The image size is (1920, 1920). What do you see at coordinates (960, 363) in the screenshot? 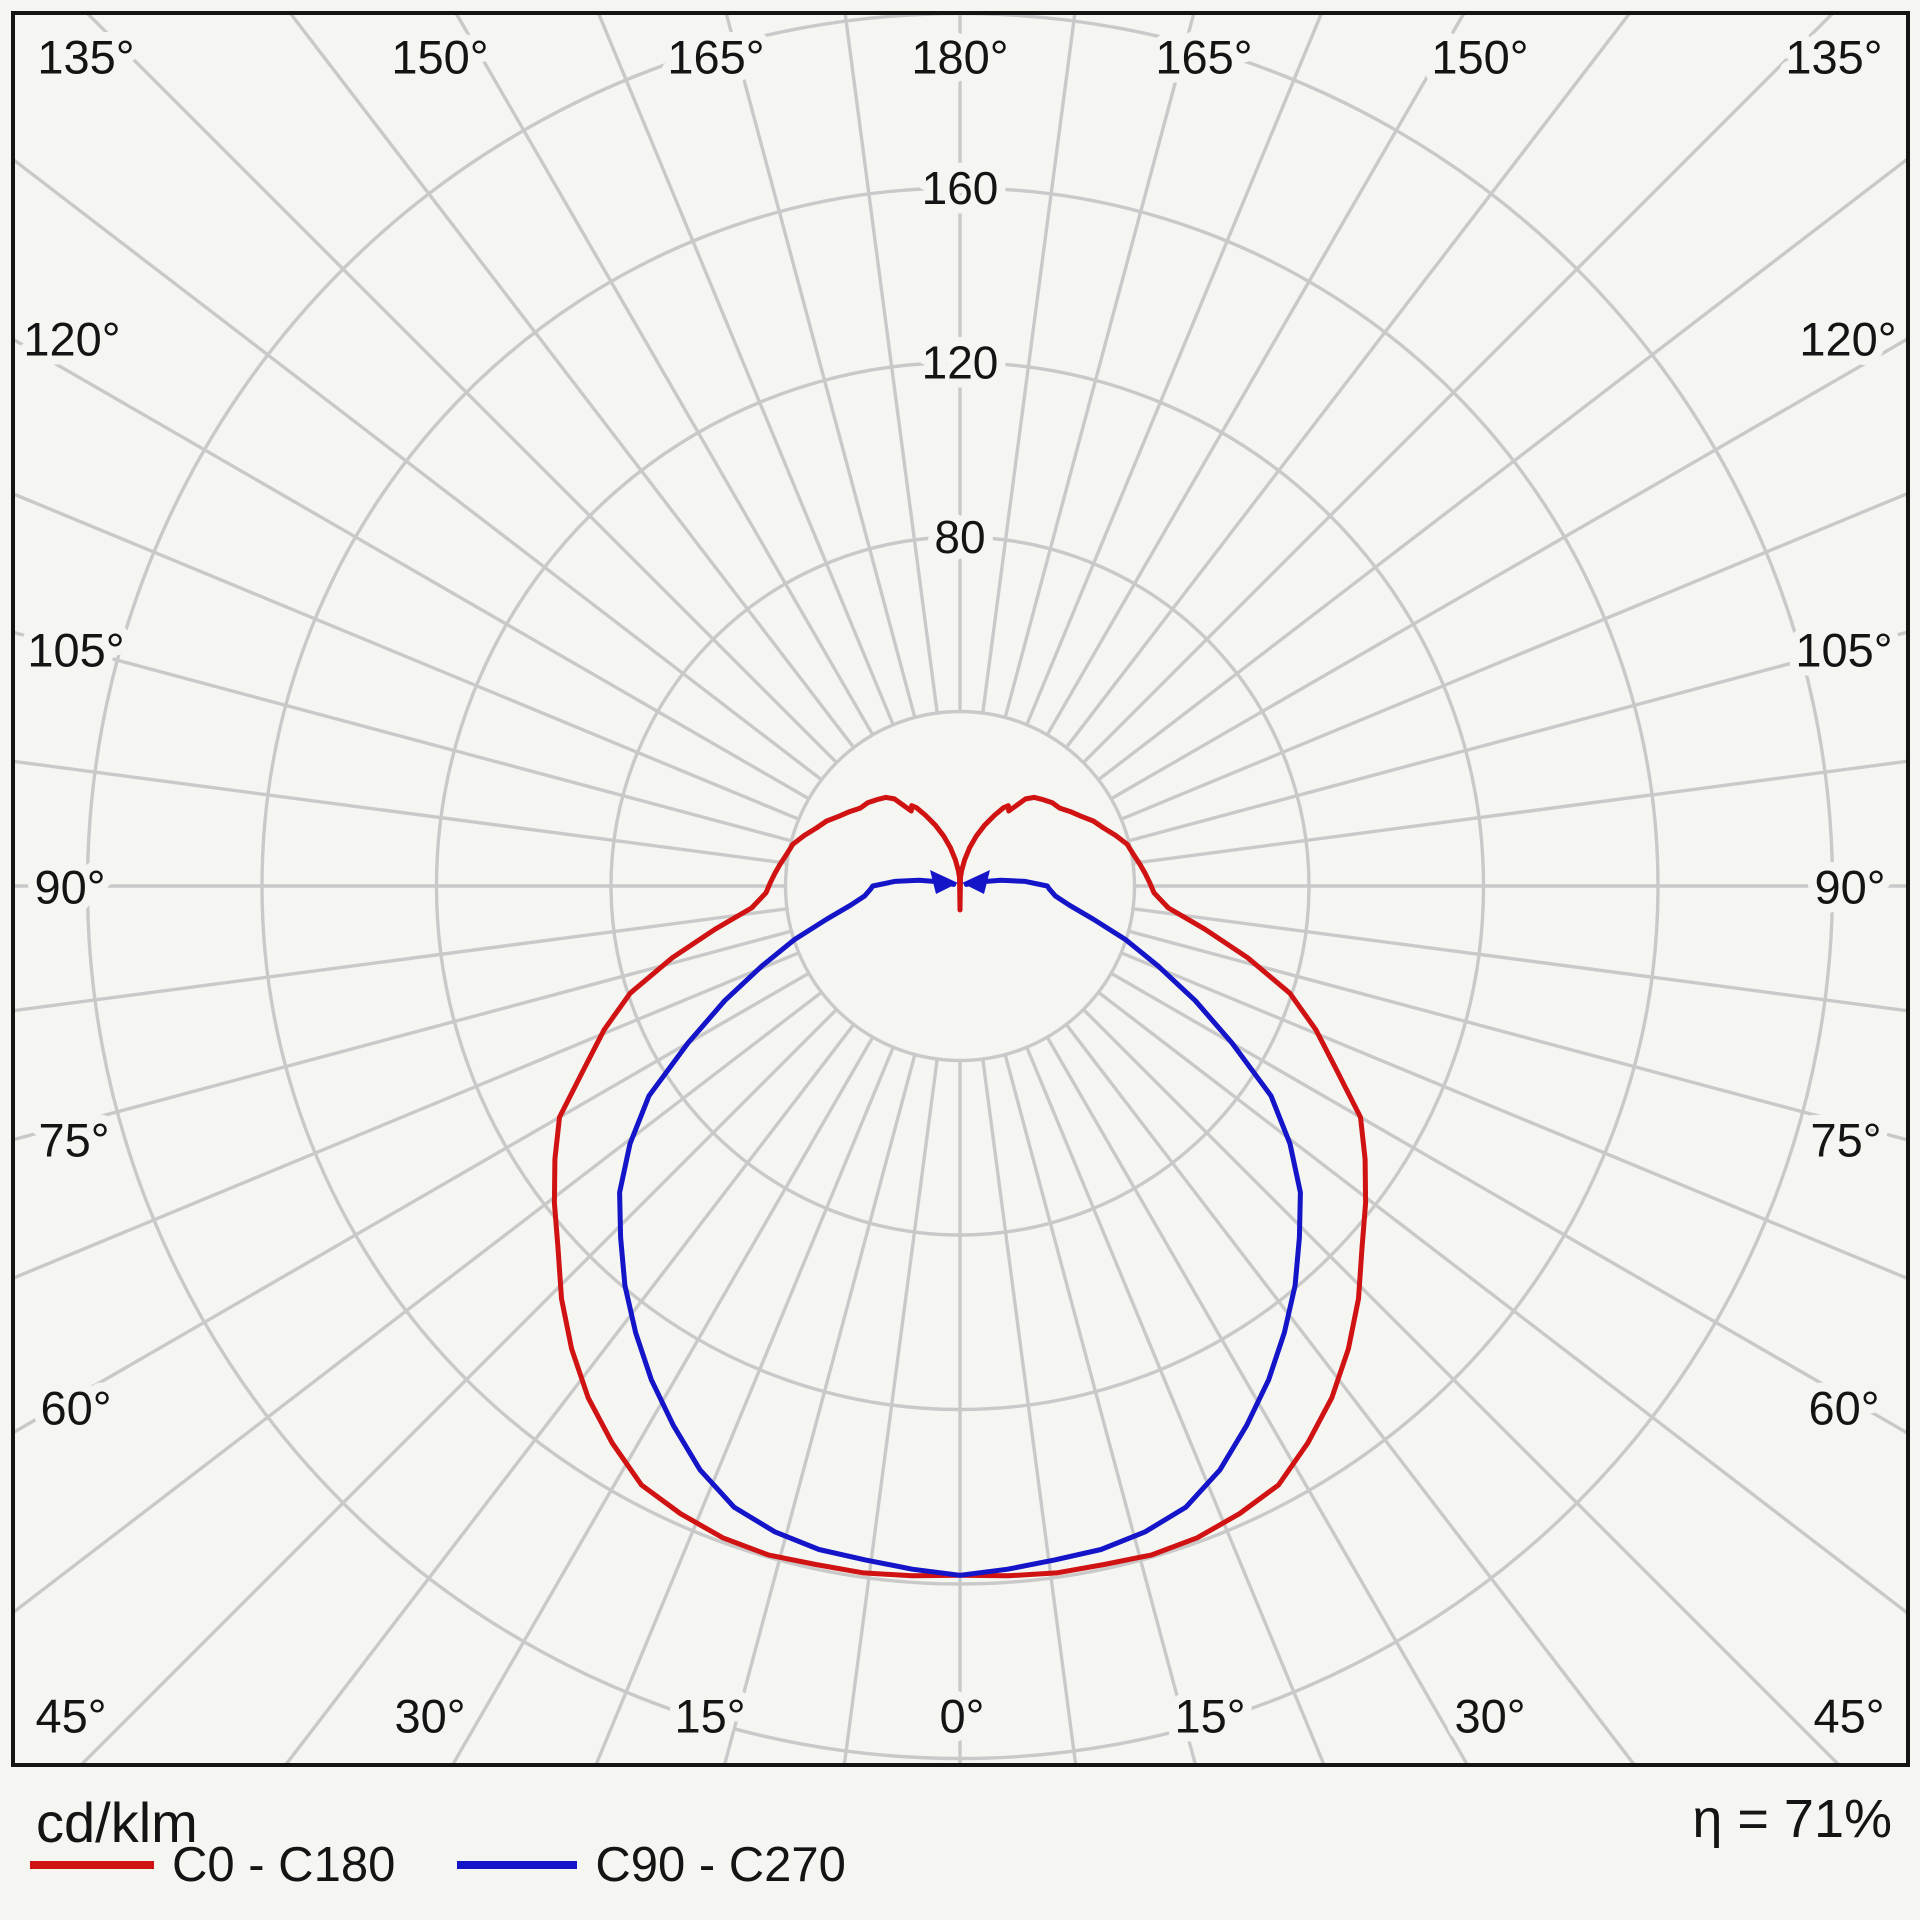
I see `radial-tick-label: 120` at bounding box center [960, 363].